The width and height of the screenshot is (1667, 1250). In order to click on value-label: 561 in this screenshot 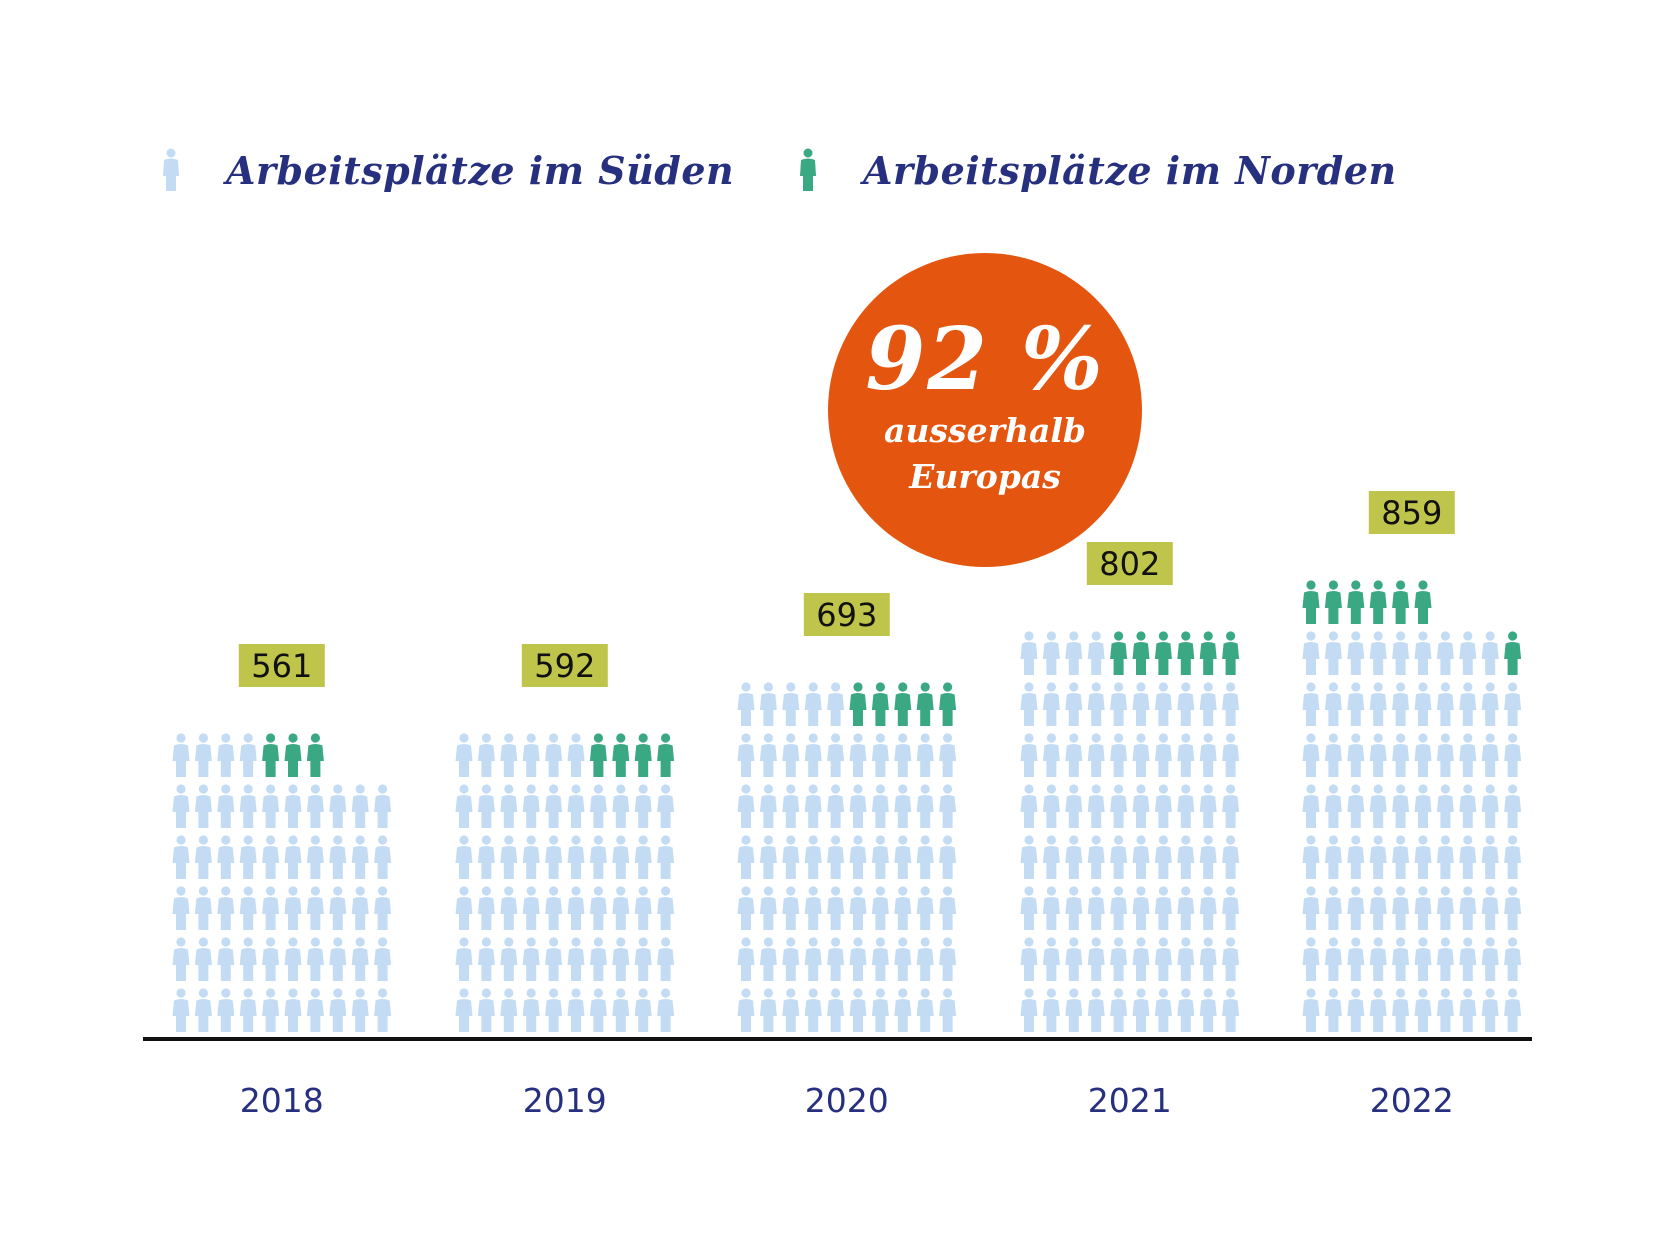, I will do `click(281, 666)`.